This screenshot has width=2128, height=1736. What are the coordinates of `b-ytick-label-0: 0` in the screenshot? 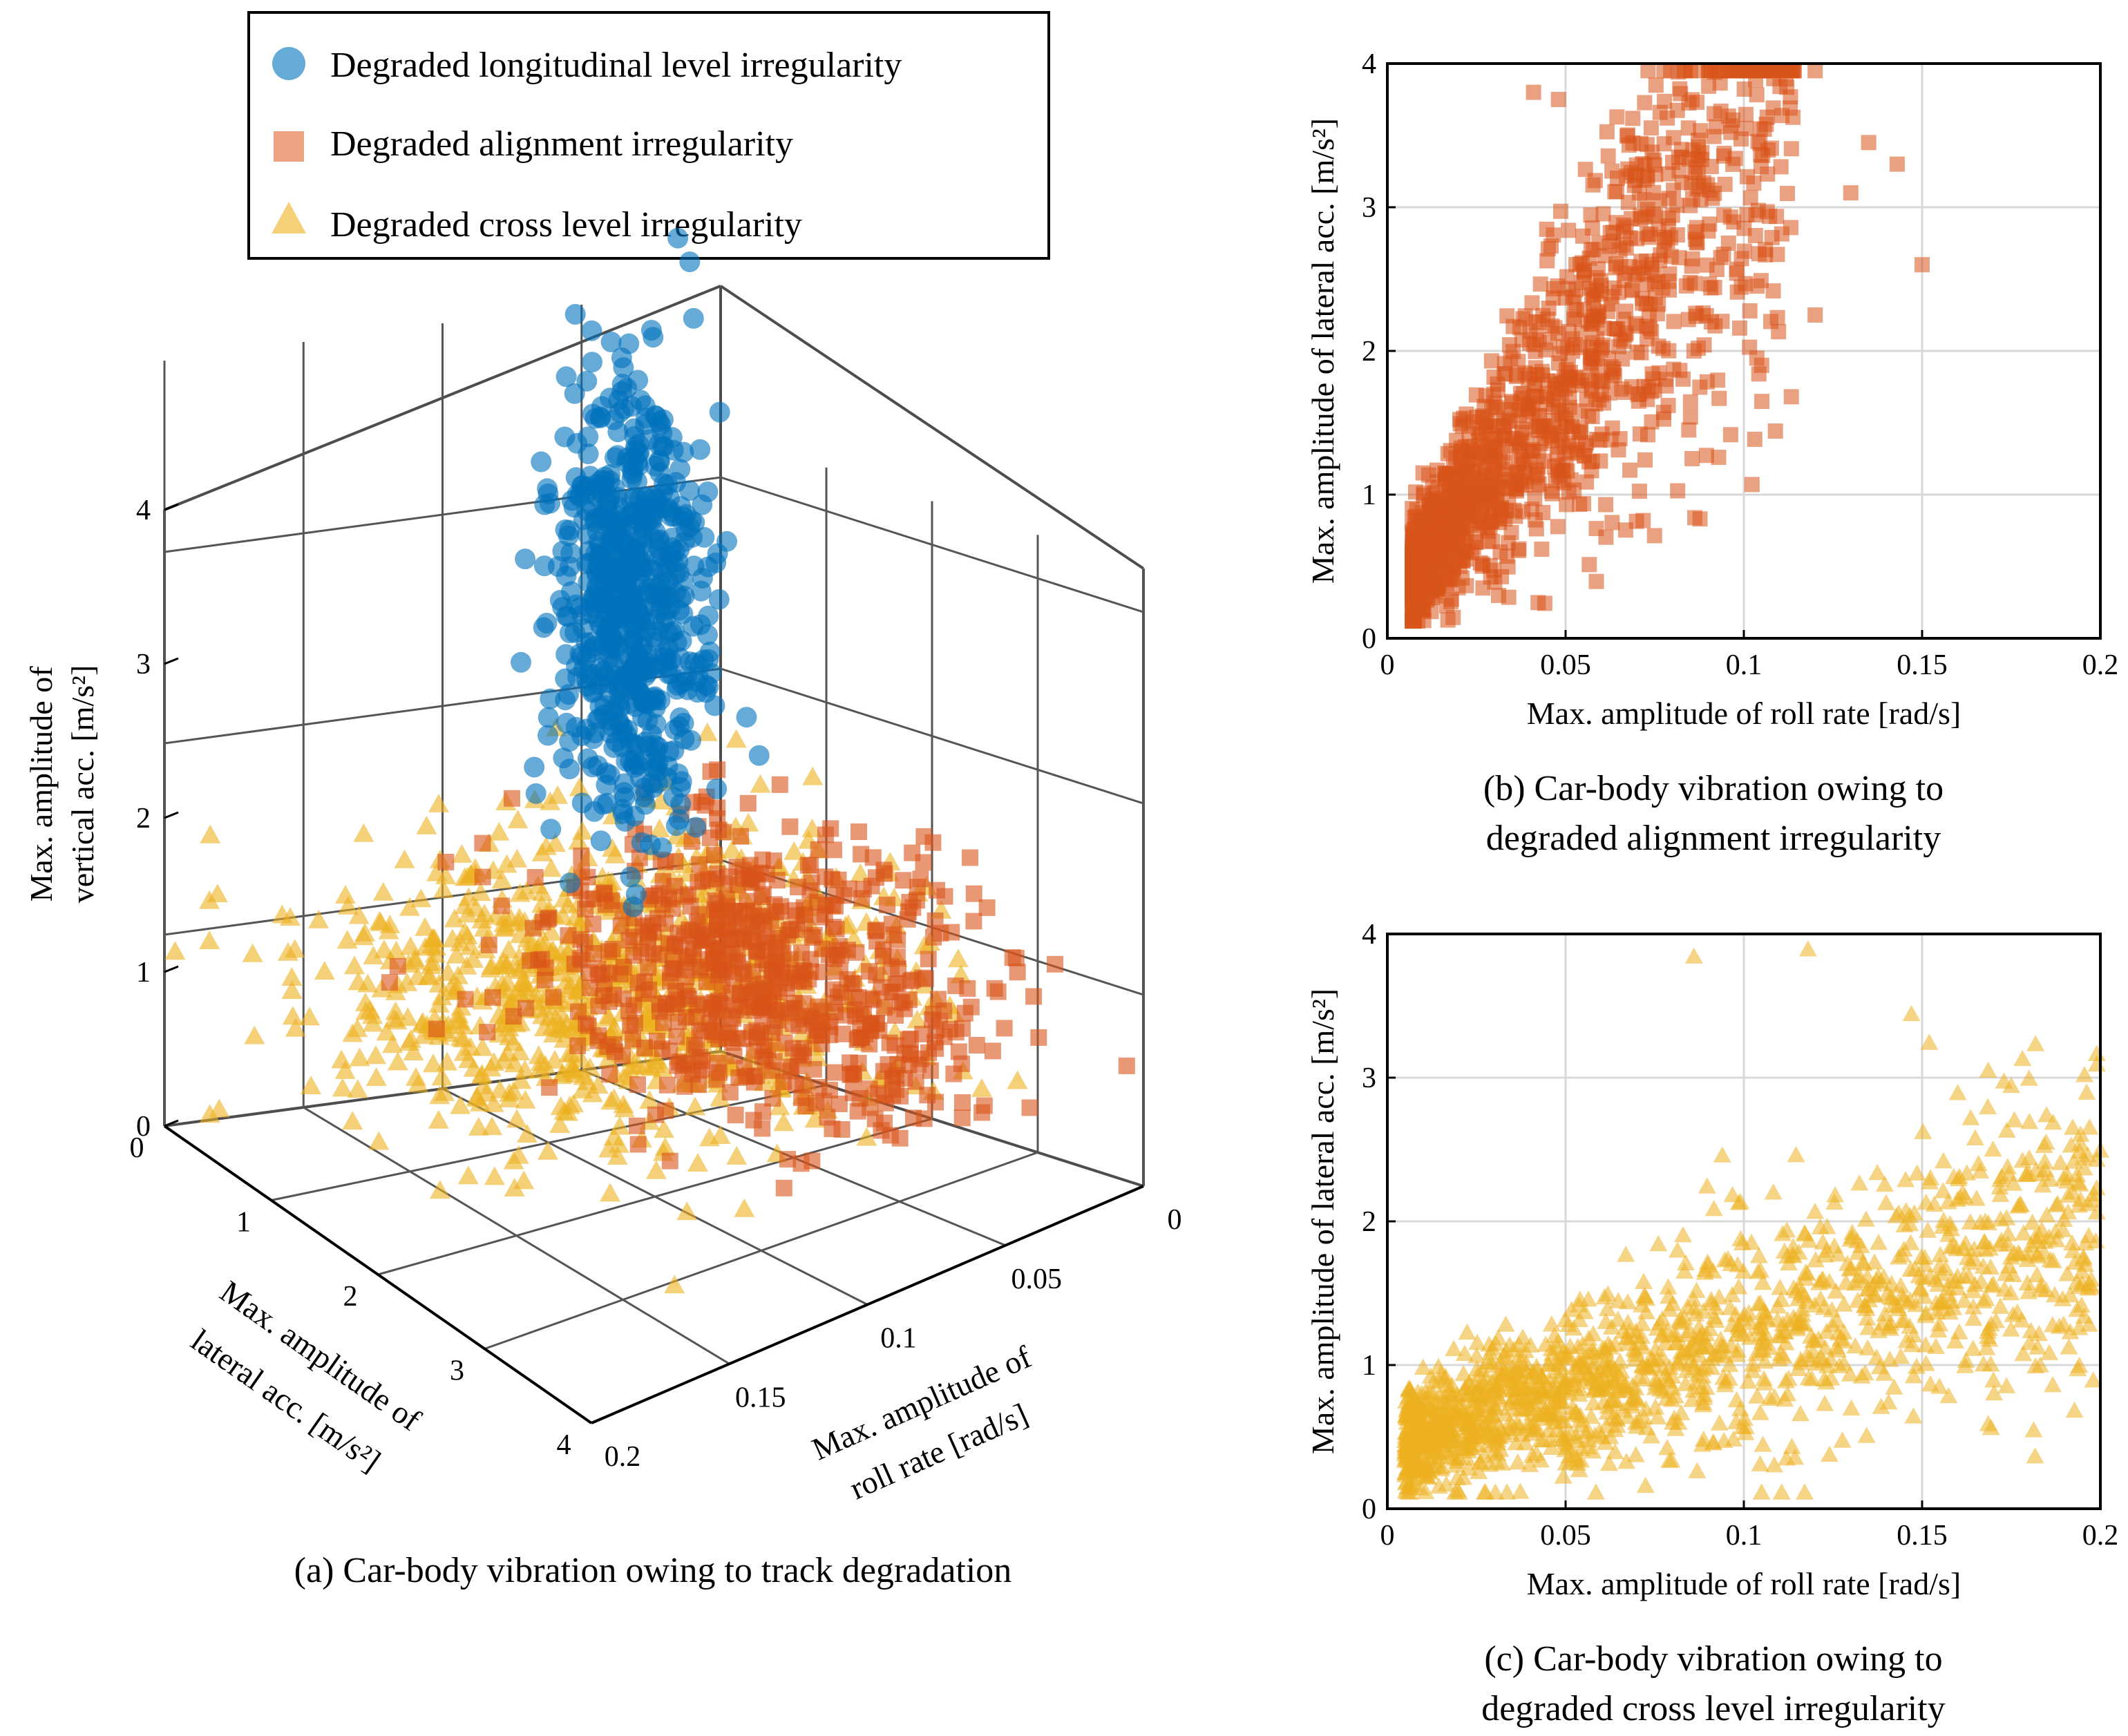 It's located at (1369, 639).